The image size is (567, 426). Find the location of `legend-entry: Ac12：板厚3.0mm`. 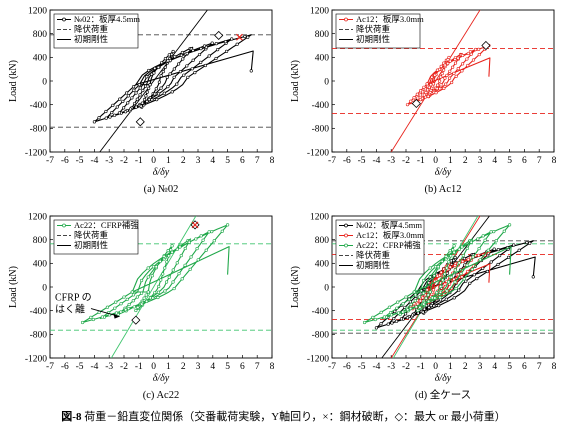

legend-entry: Ac12：板厚3.0mm is located at coordinates (390, 19).